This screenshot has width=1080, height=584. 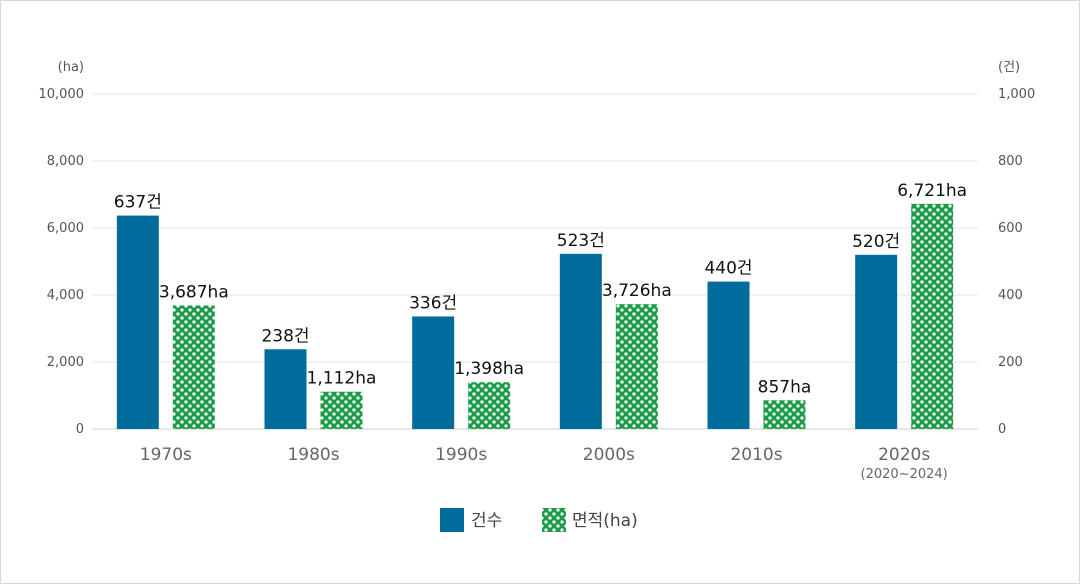 I want to click on bar-count-label: 440건, so click(x=728, y=269).